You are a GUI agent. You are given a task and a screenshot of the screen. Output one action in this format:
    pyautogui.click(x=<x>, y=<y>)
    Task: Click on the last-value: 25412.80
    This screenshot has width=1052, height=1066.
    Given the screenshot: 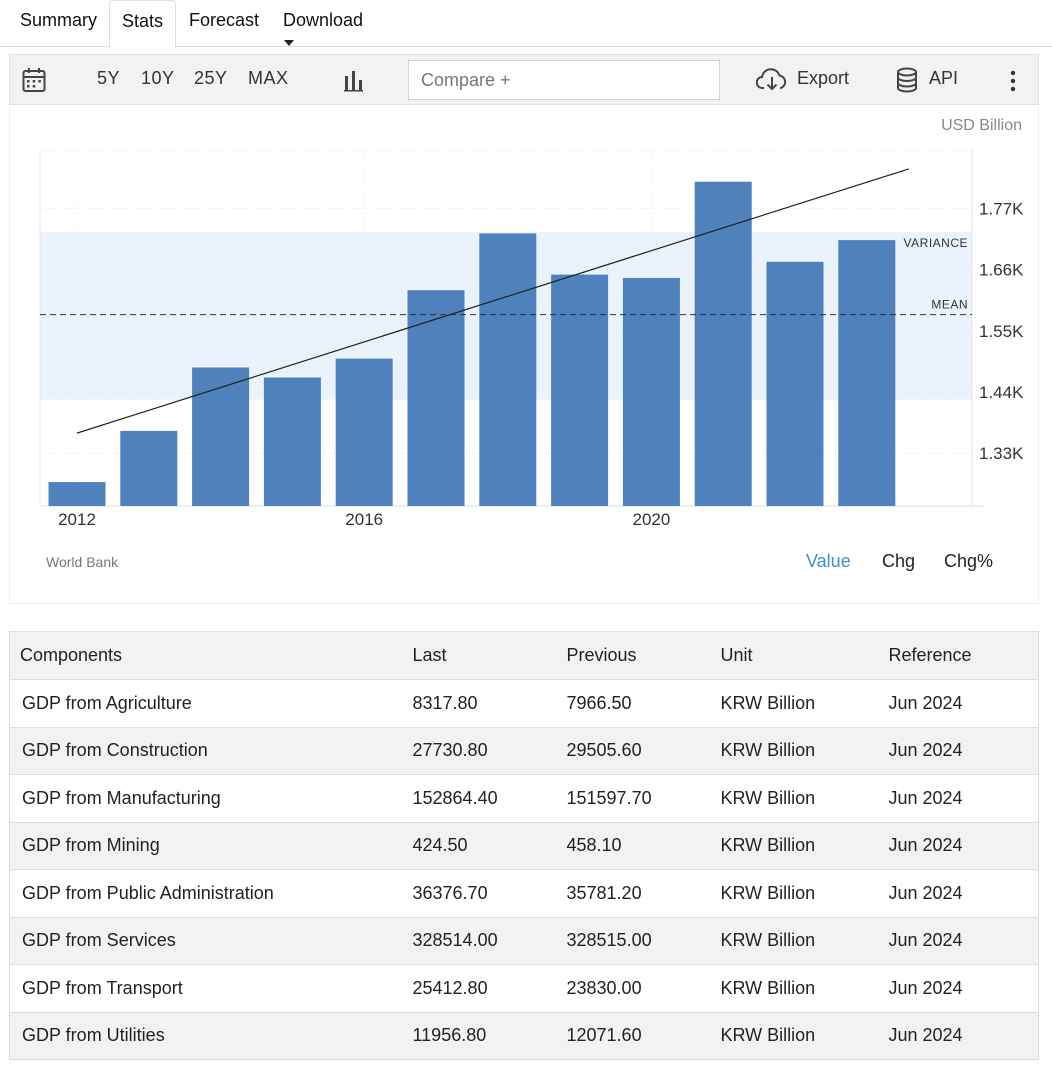 What is the action you would take?
    pyautogui.click(x=489, y=988)
    